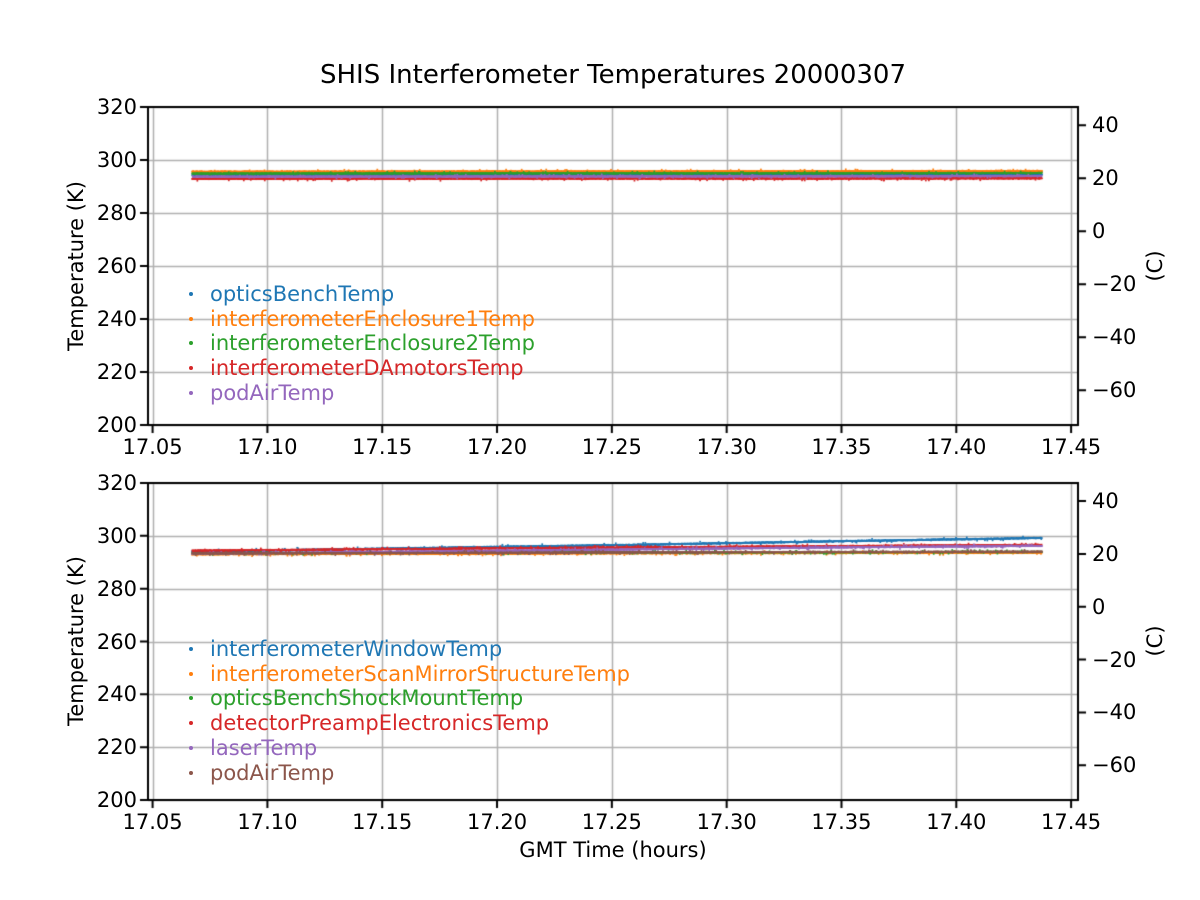 The width and height of the screenshot is (1200, 900). Describe the element at coordinates (367, 368) in the screenshot. I see `legend-item-label: interferometerDAmotorsTemp` at that location.